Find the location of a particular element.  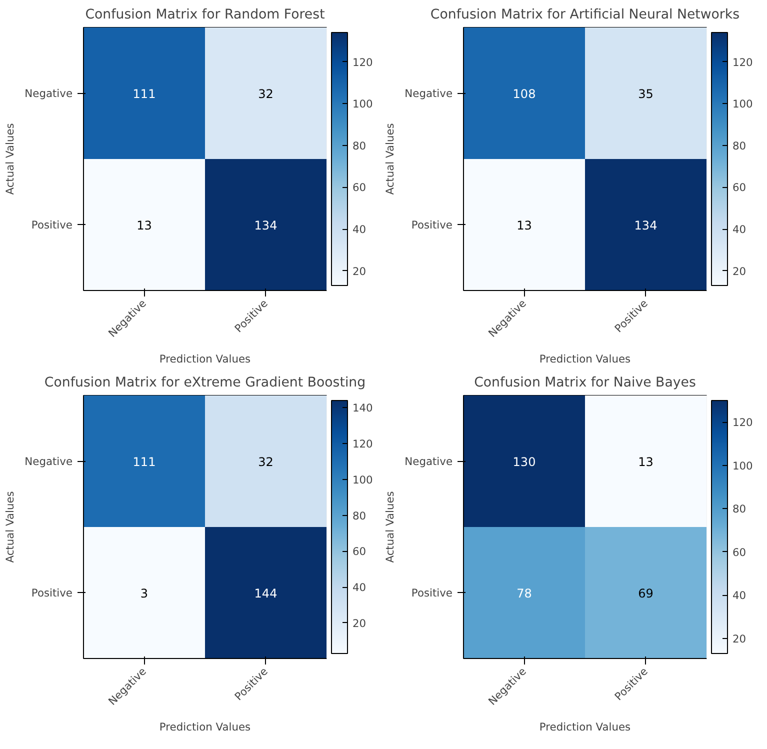

data-label: 144 is located at coordinates (266, 593).